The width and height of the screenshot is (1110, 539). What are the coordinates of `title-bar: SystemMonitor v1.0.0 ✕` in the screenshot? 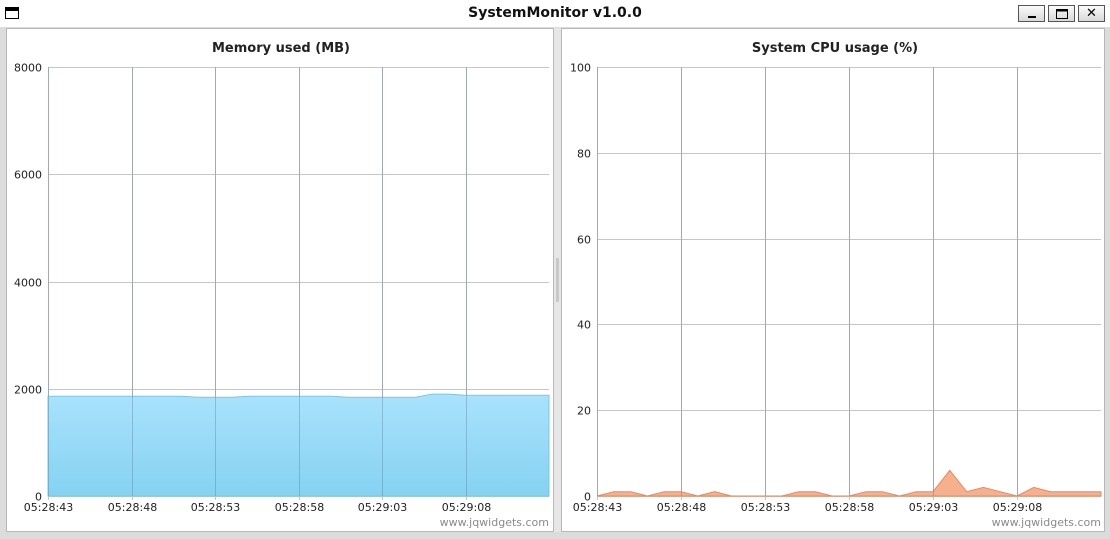 It's located at (555, 13).